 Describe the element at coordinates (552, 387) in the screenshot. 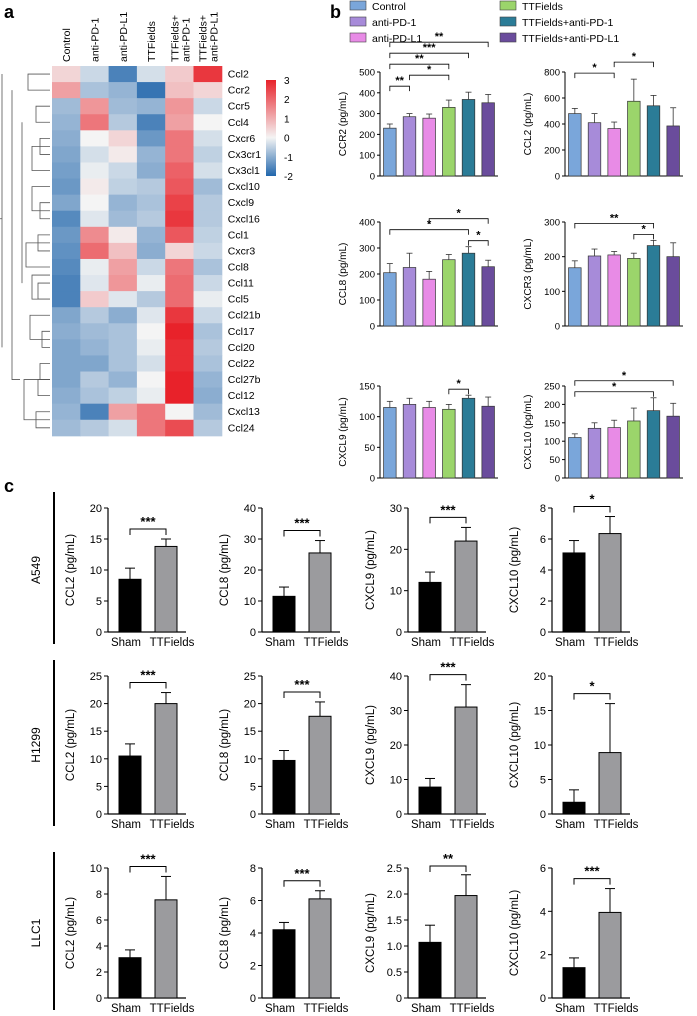

I see `y-tick-label: 250` at that location.